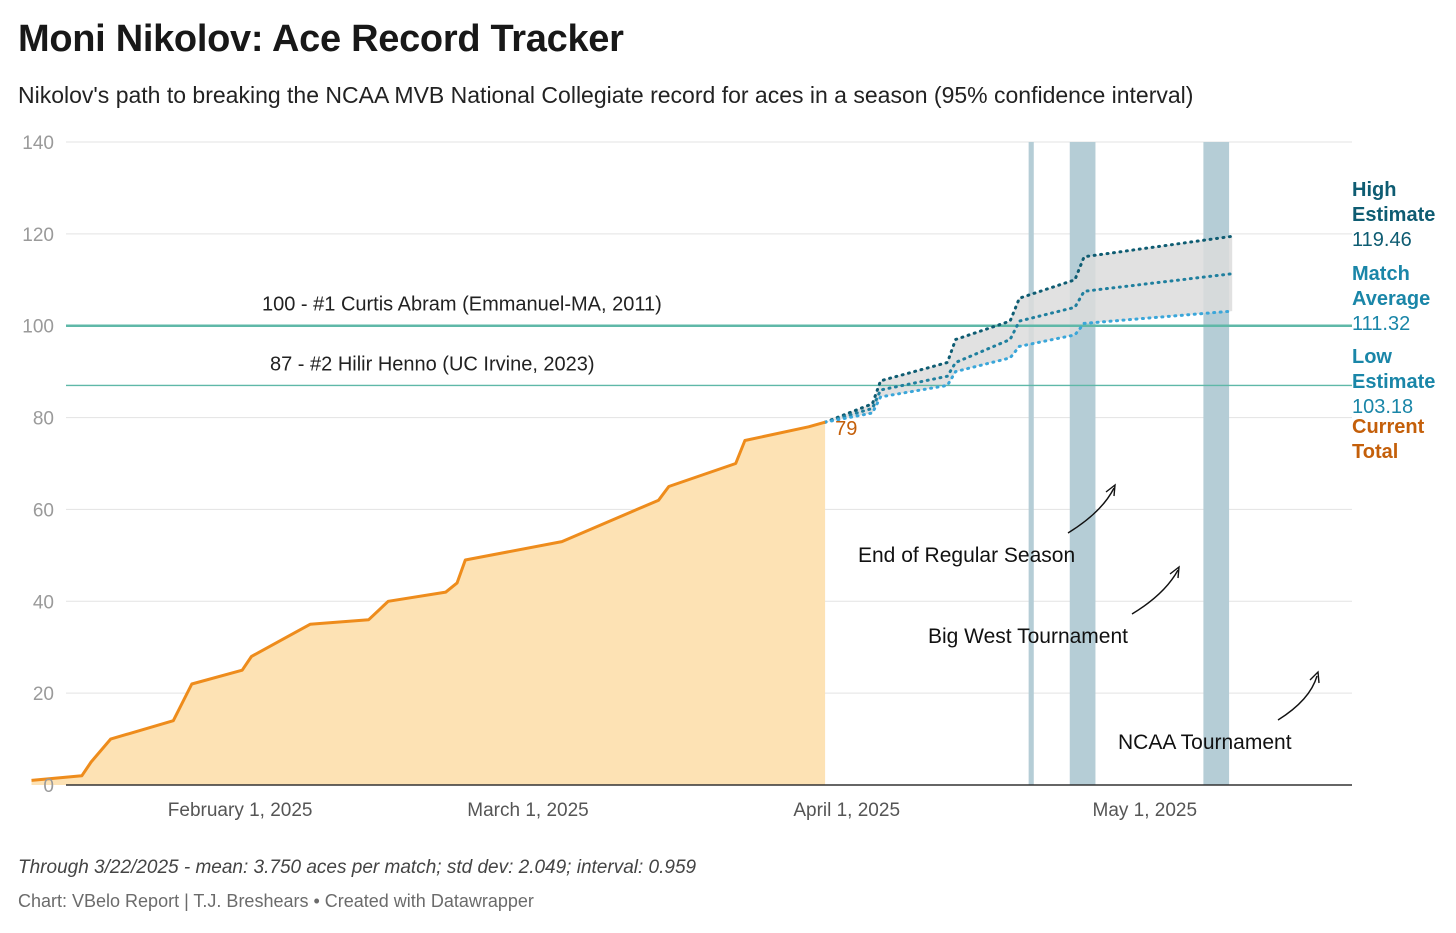 This screenshot has width=1456, height=933. What do you see at coordinates (321, 39) in the screenshot?
I see `chart-title: Moni Nikolov: Ace Record Tracker` at bounding box center [321, 39].